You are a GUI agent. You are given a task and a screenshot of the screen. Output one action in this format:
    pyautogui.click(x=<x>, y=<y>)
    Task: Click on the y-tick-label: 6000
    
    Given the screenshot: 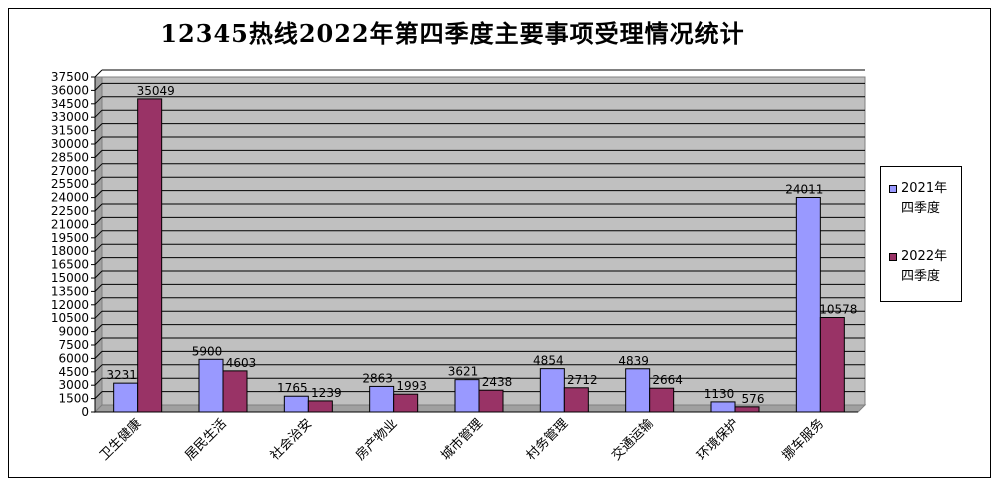 What is the action you would take?
    pyautogui.click(x=73, y=358)
    